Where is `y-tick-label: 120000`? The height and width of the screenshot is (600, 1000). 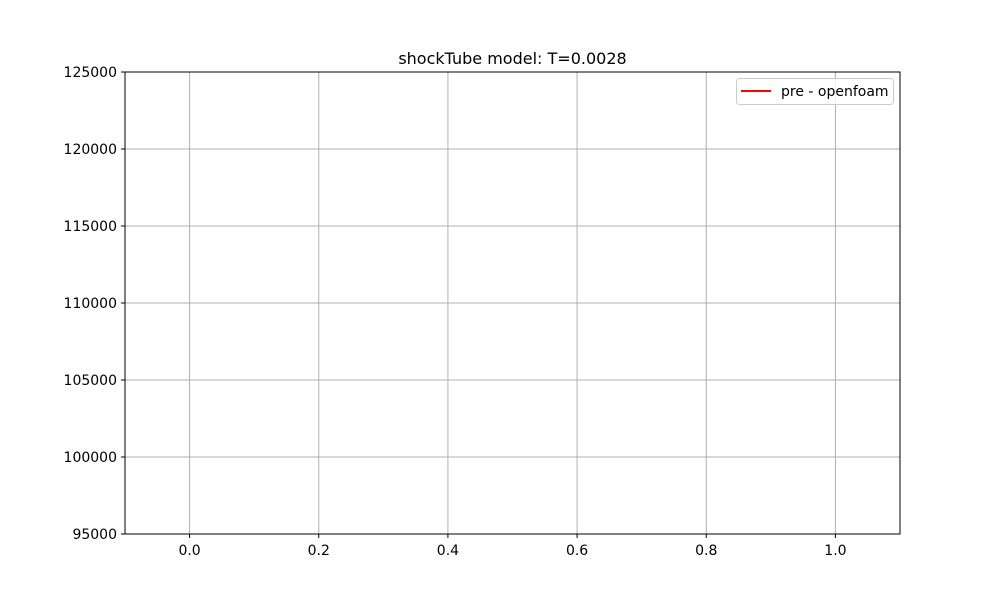
y-tick-label: 120000 is located at coordinates (90, 150).